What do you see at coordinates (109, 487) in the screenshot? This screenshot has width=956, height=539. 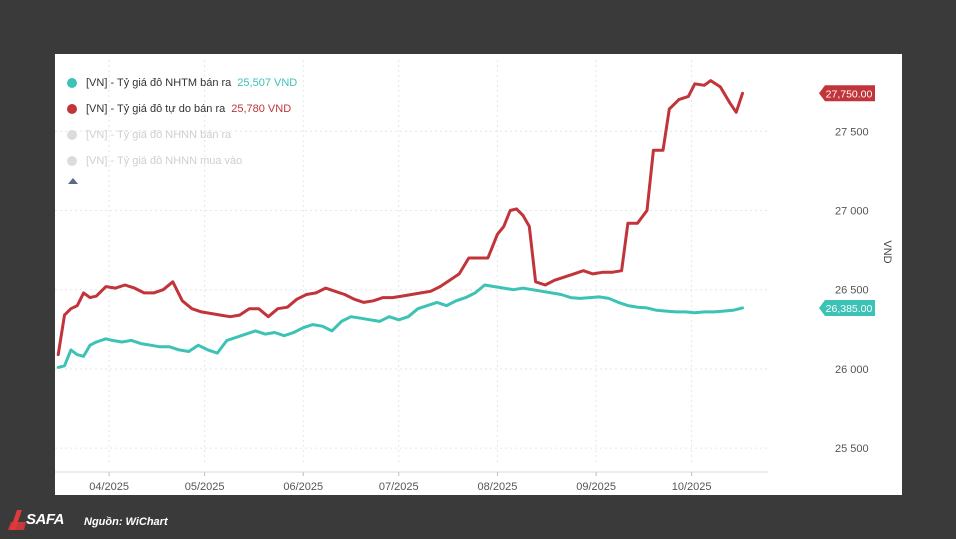 I see `x-tick-label: 04/2025` at bounding box center [109, 487].